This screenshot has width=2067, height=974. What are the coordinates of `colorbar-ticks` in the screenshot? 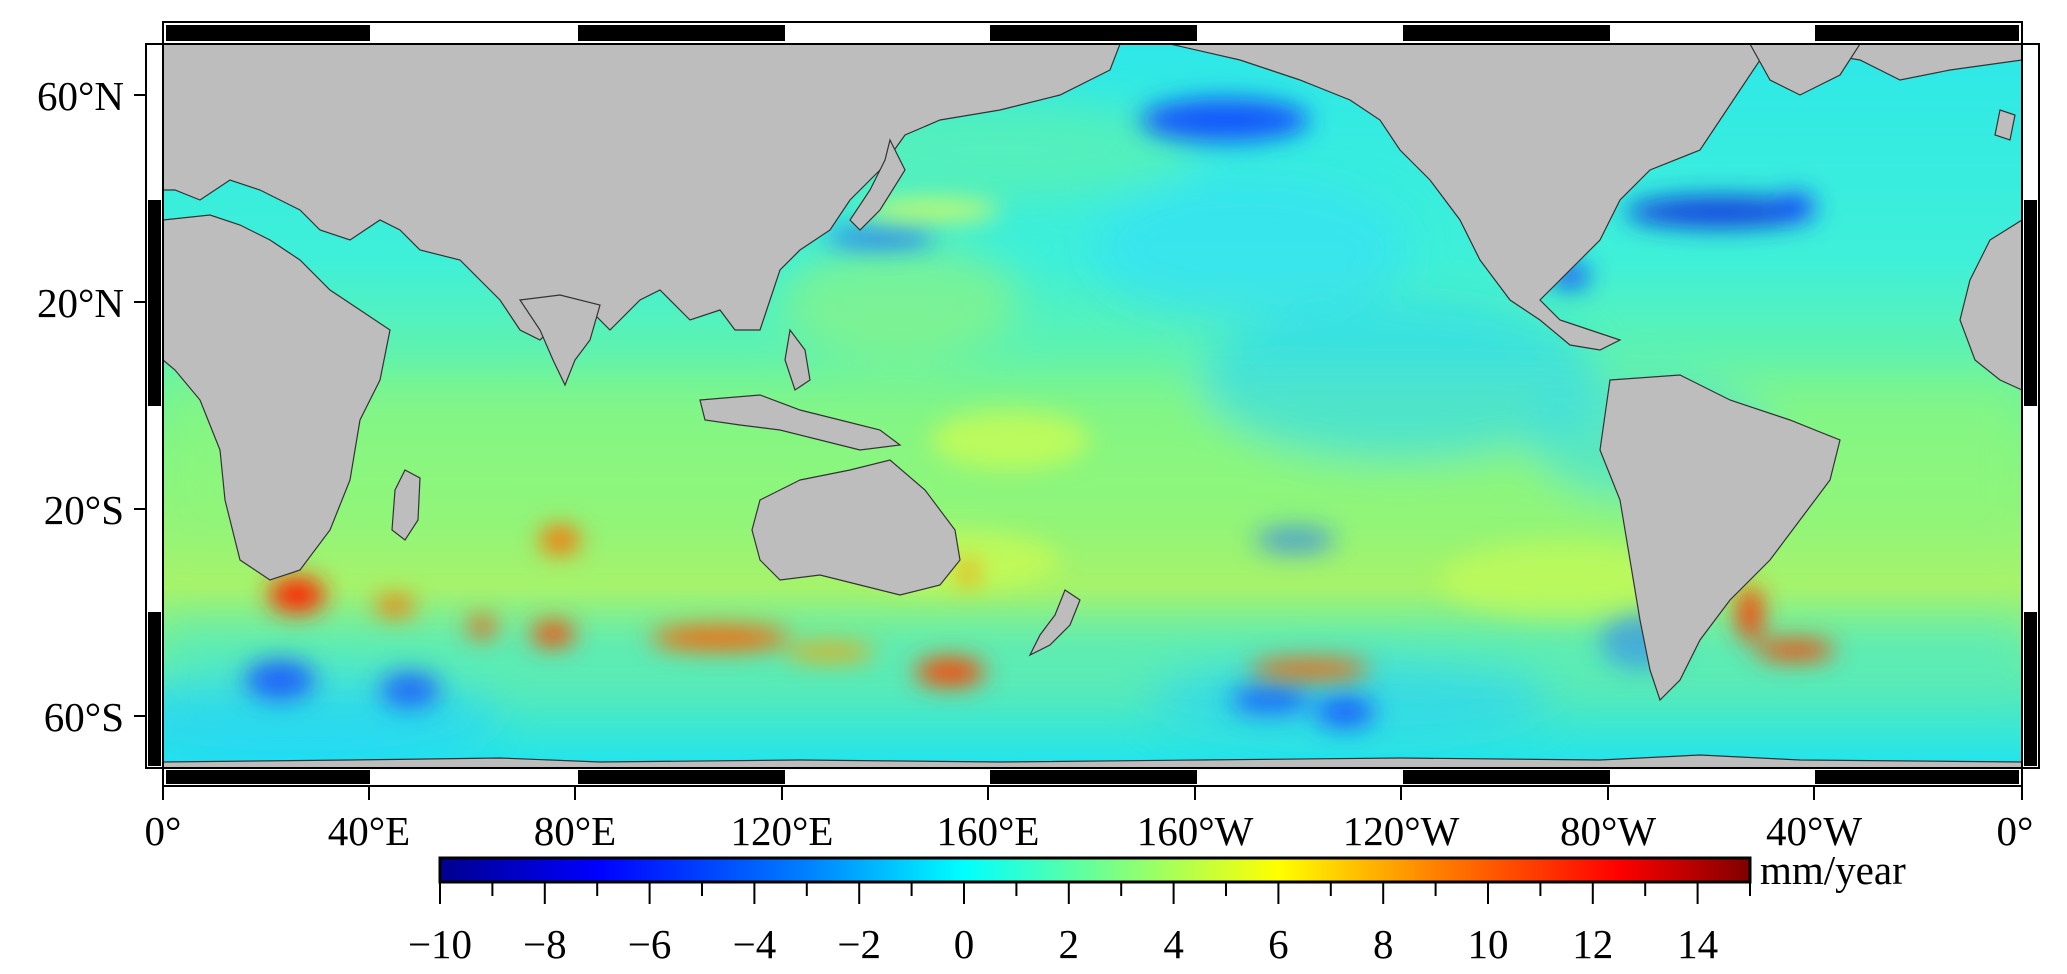 It's located at (1095, 893).